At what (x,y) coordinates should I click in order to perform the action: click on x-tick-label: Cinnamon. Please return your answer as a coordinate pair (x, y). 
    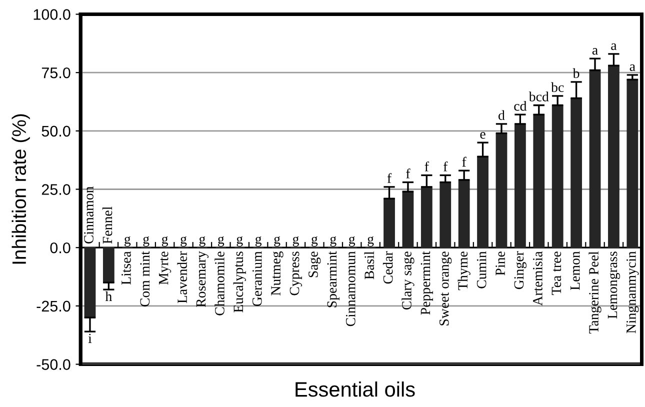
    Looking at the image, I should click on (89, 215).